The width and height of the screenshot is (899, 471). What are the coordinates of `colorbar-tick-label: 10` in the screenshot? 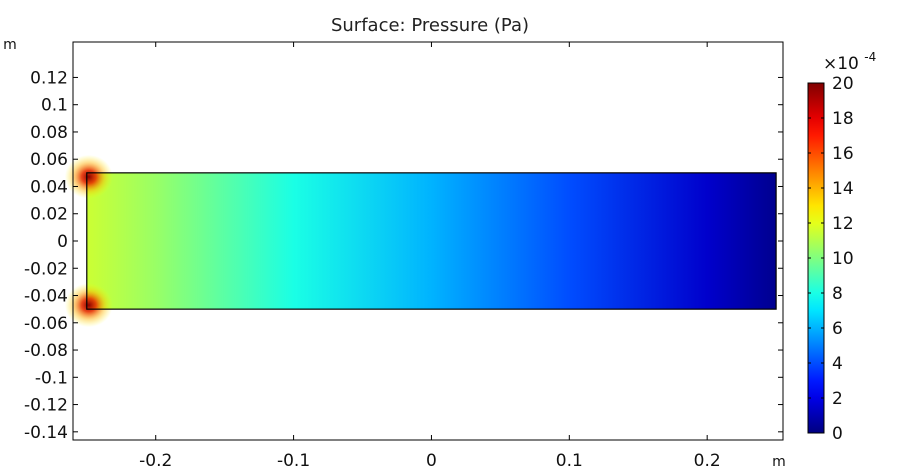 It's located at (843, 259).